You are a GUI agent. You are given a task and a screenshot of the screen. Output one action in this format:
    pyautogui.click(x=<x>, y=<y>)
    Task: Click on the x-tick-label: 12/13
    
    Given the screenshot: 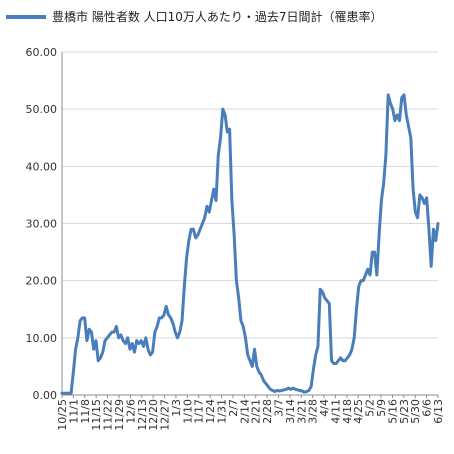 What is the action you would take?
    pyautogui.click(x=142, y=415)
    